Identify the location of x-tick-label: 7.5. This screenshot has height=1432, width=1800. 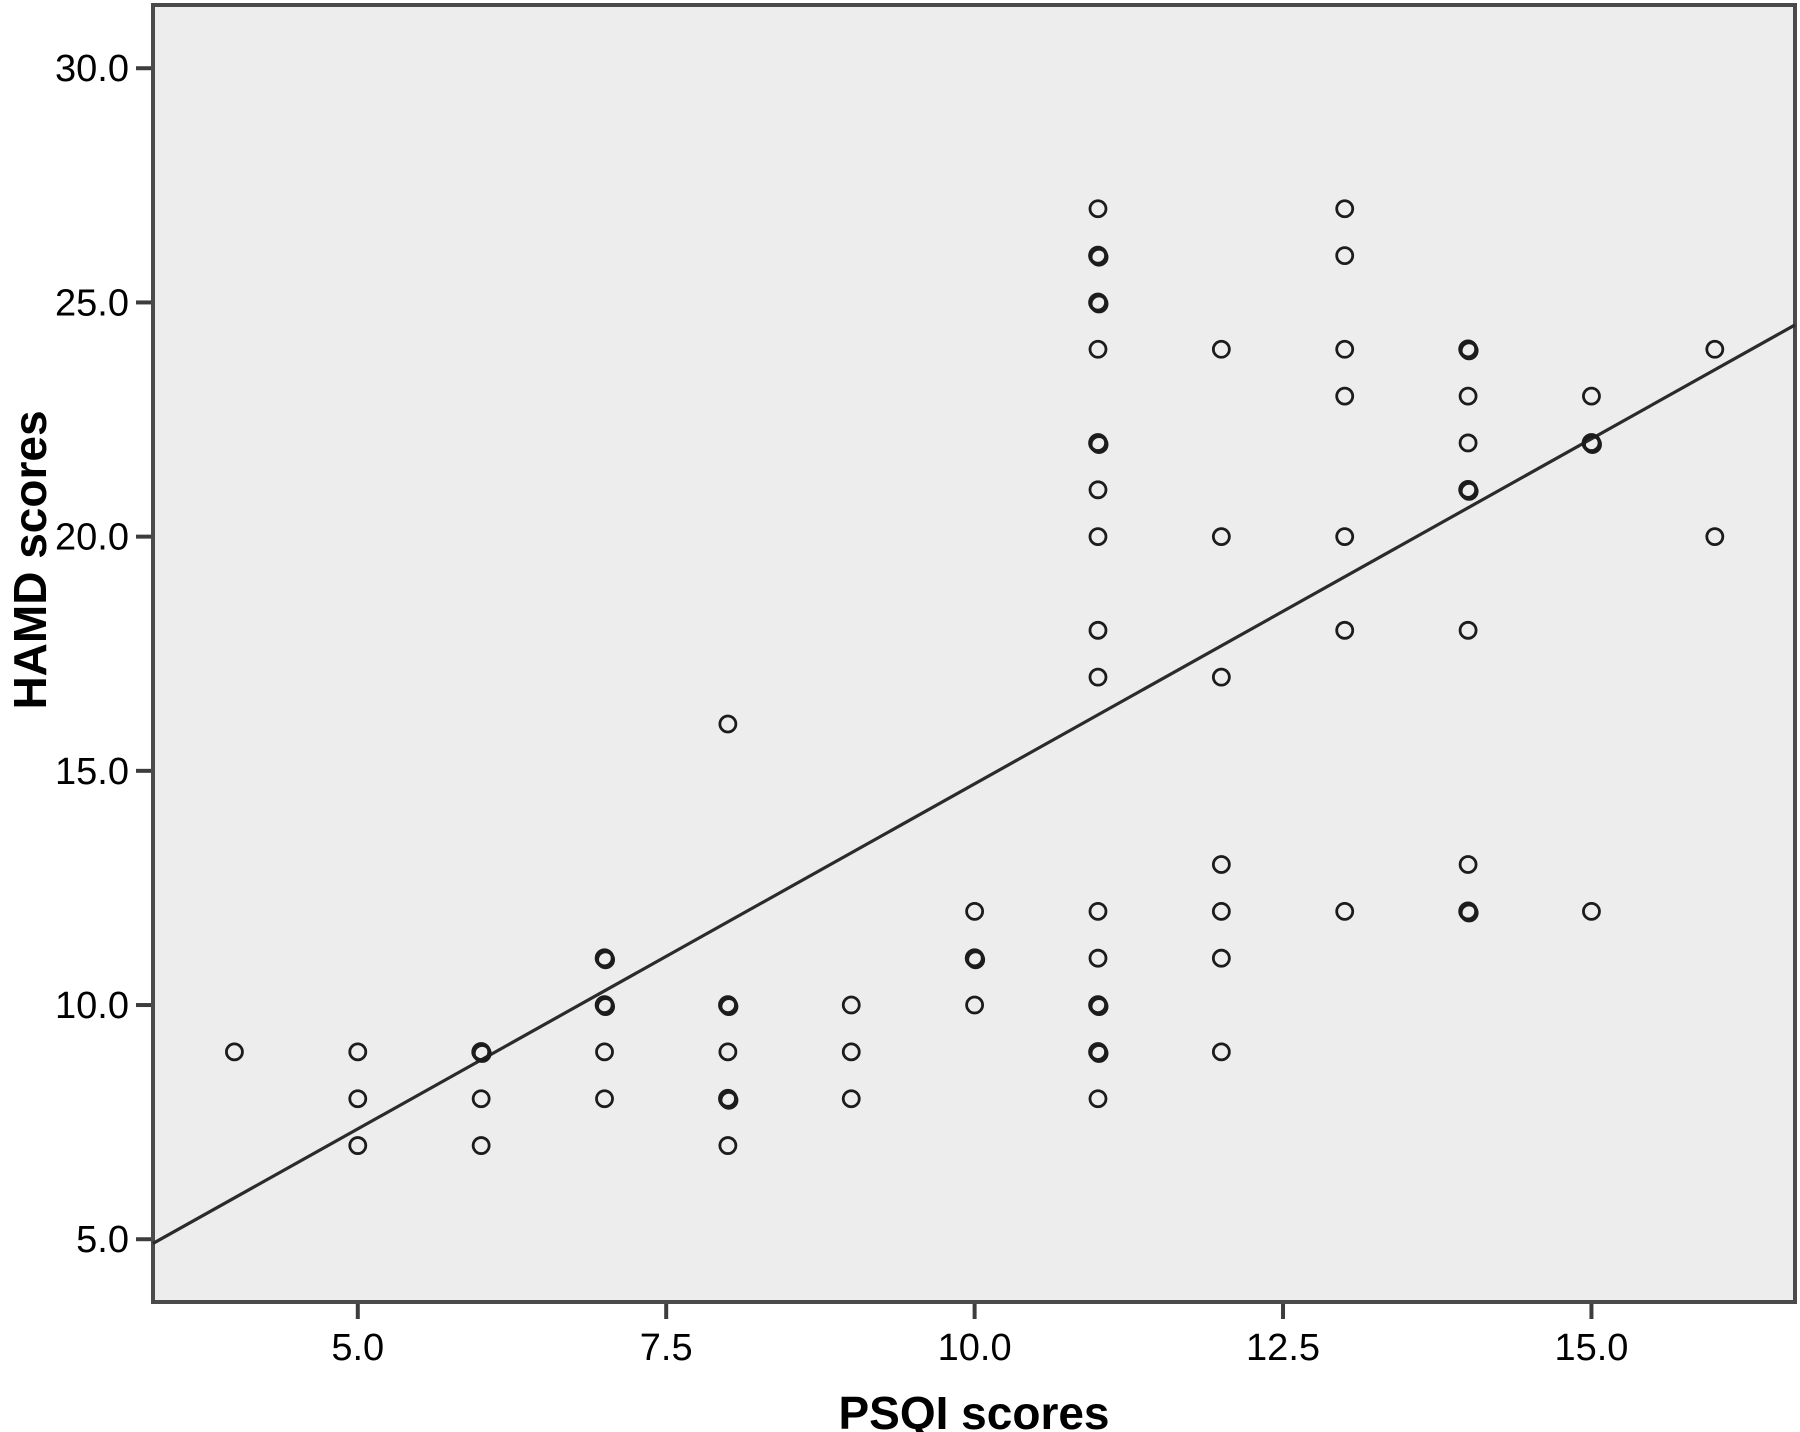
(666, 1348).